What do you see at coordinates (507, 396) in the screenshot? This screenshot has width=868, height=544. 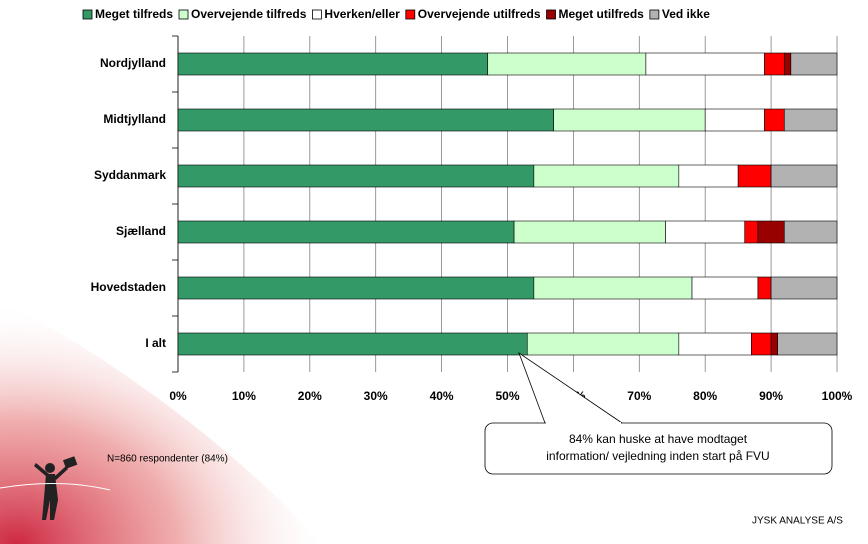 I see `x-tick-label: 50%` at bounding box center [507, 396].